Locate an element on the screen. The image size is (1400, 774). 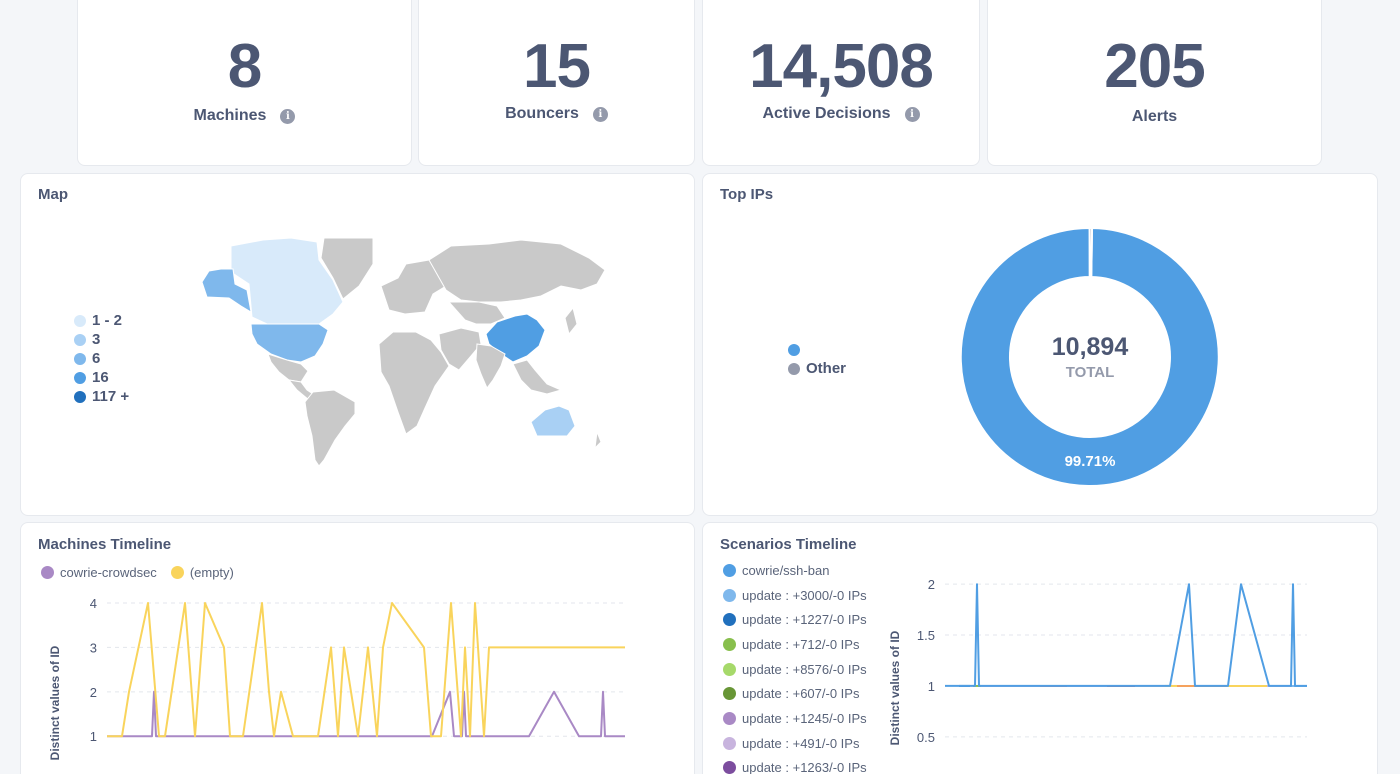
legend-label: 1 - 2 is located at coordinates (107, 320).